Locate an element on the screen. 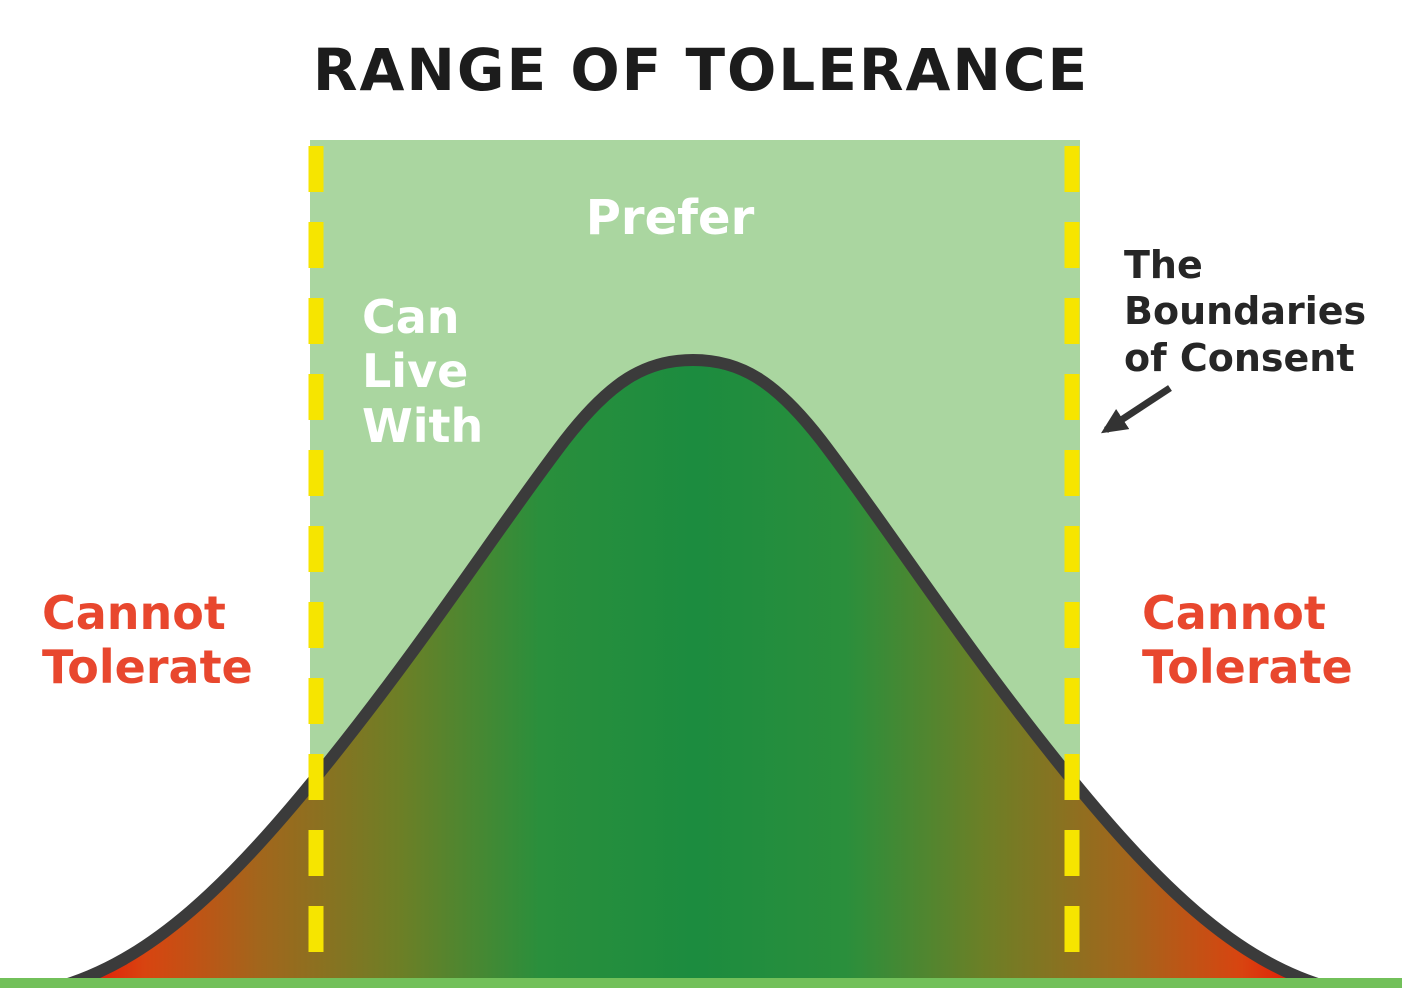 This screenshot has height=988, width=1402. label-prefer: Prefer is located at coordinates (670, 218).